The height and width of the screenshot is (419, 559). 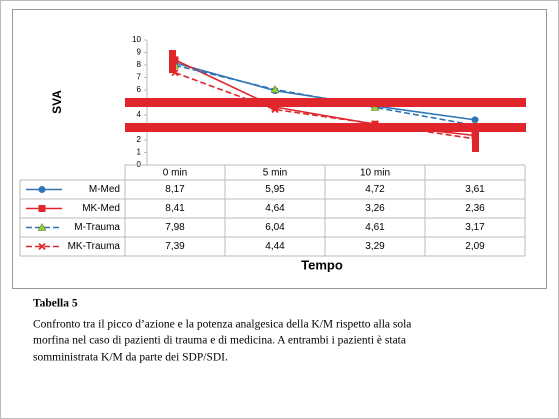 What do you see at coordinates (139, 77) in the screenshot?
I see `y-tick-label: 7` at bounding box center [139, 77].